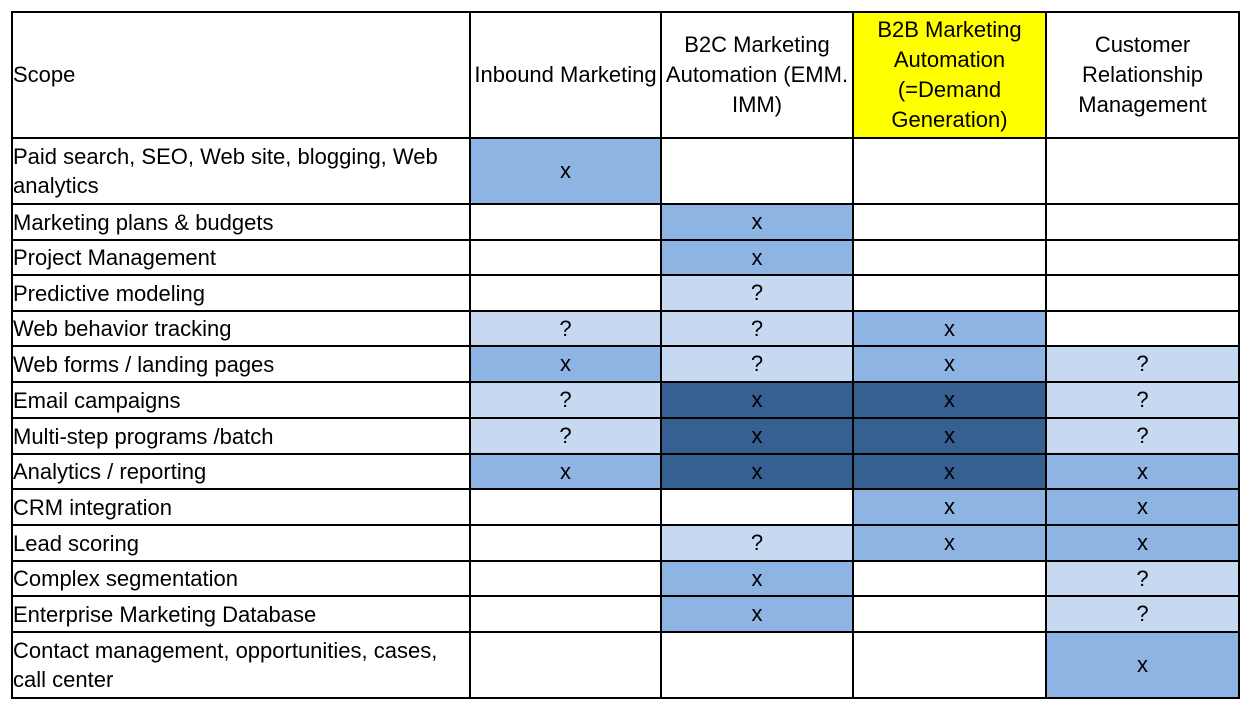 This screenshot has width=1249, height=708. I want to click on row-label: Enterprise Marketing Database, so click(241, 614).